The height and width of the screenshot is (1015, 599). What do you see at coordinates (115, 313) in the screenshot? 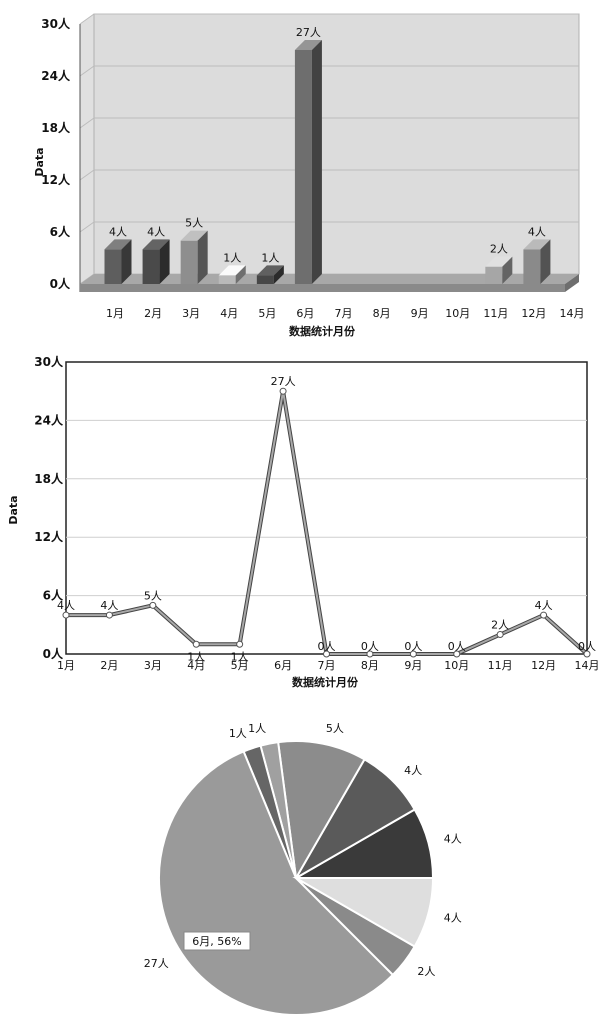
I see `x-tick-label: 1月` at bounding box center [115, 313].